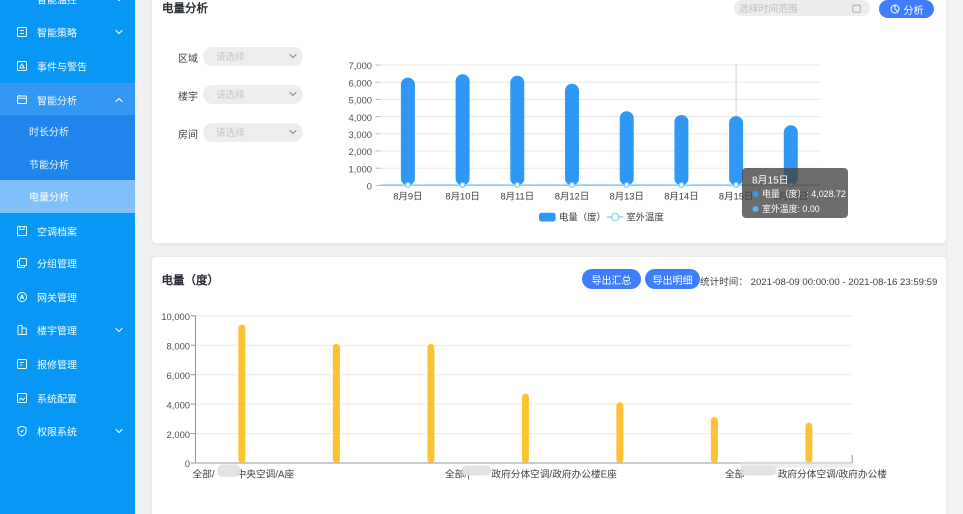 The image size is (963, 514). What do you see at coordinates (735, 473) in the screenshot?
I see `svg-text: 全部` at bounding box center [735, 473].